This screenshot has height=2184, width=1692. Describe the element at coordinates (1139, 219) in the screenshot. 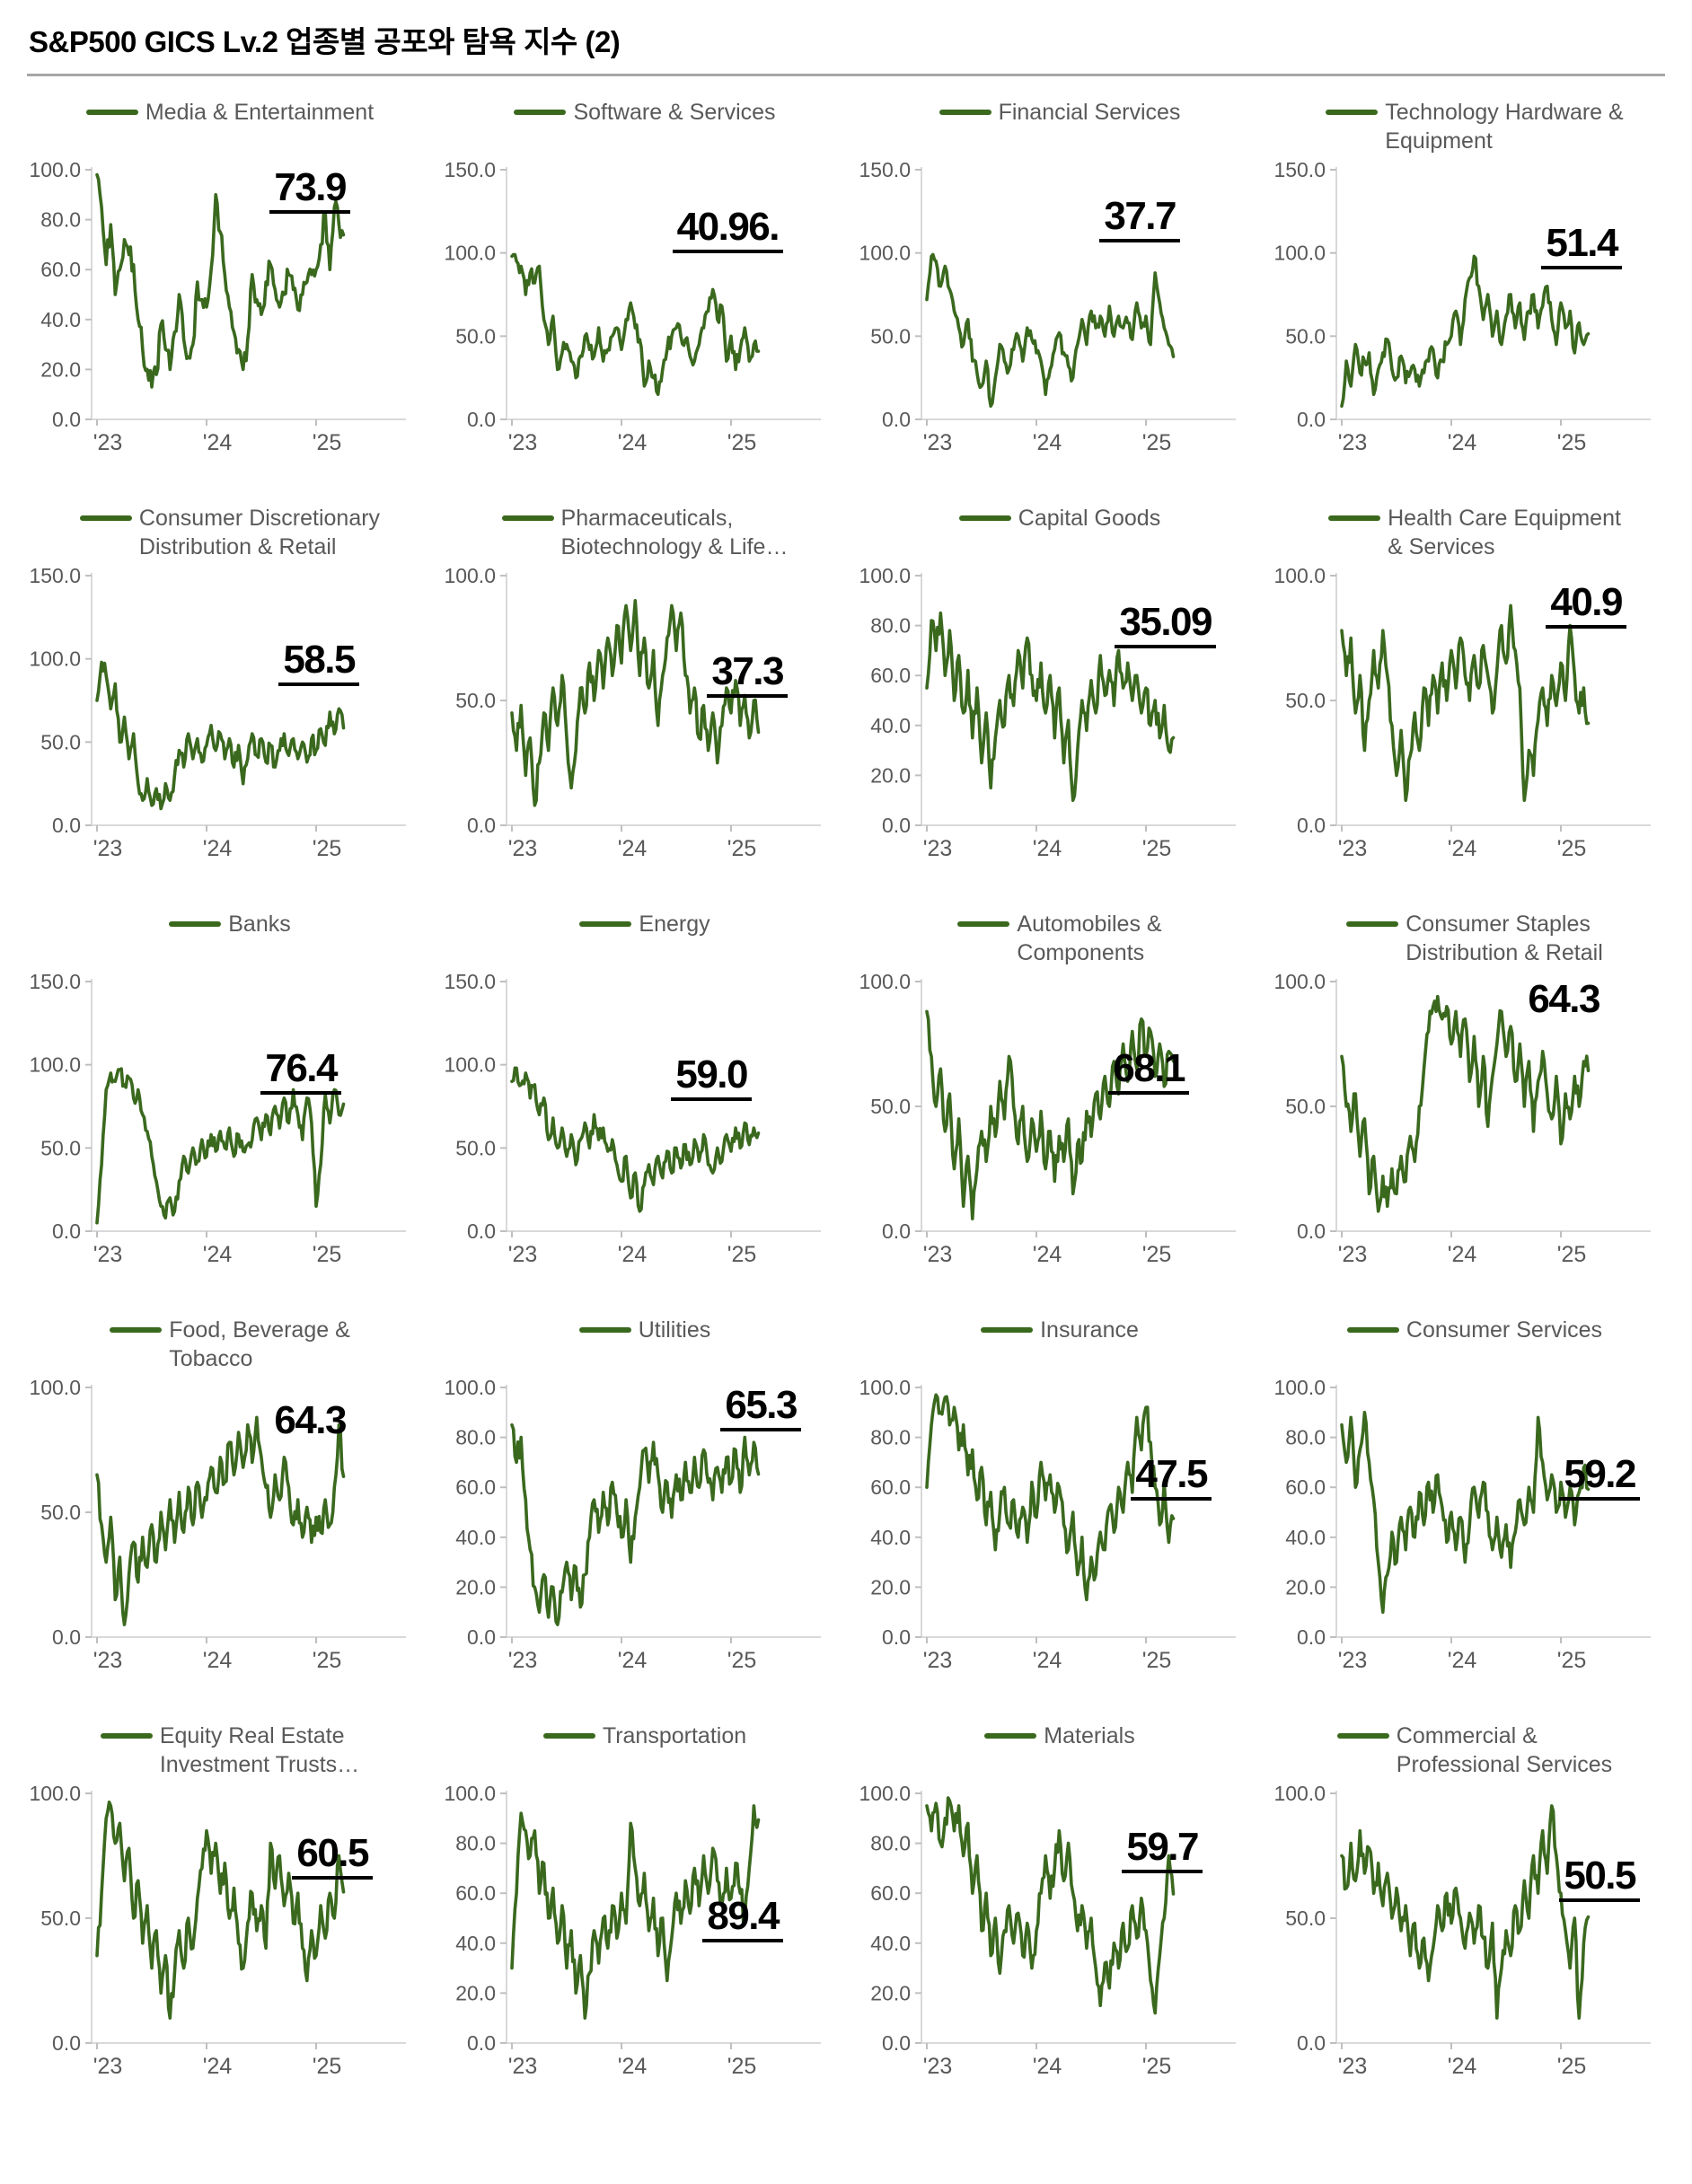

I see `current-value: 37.7` at that location.